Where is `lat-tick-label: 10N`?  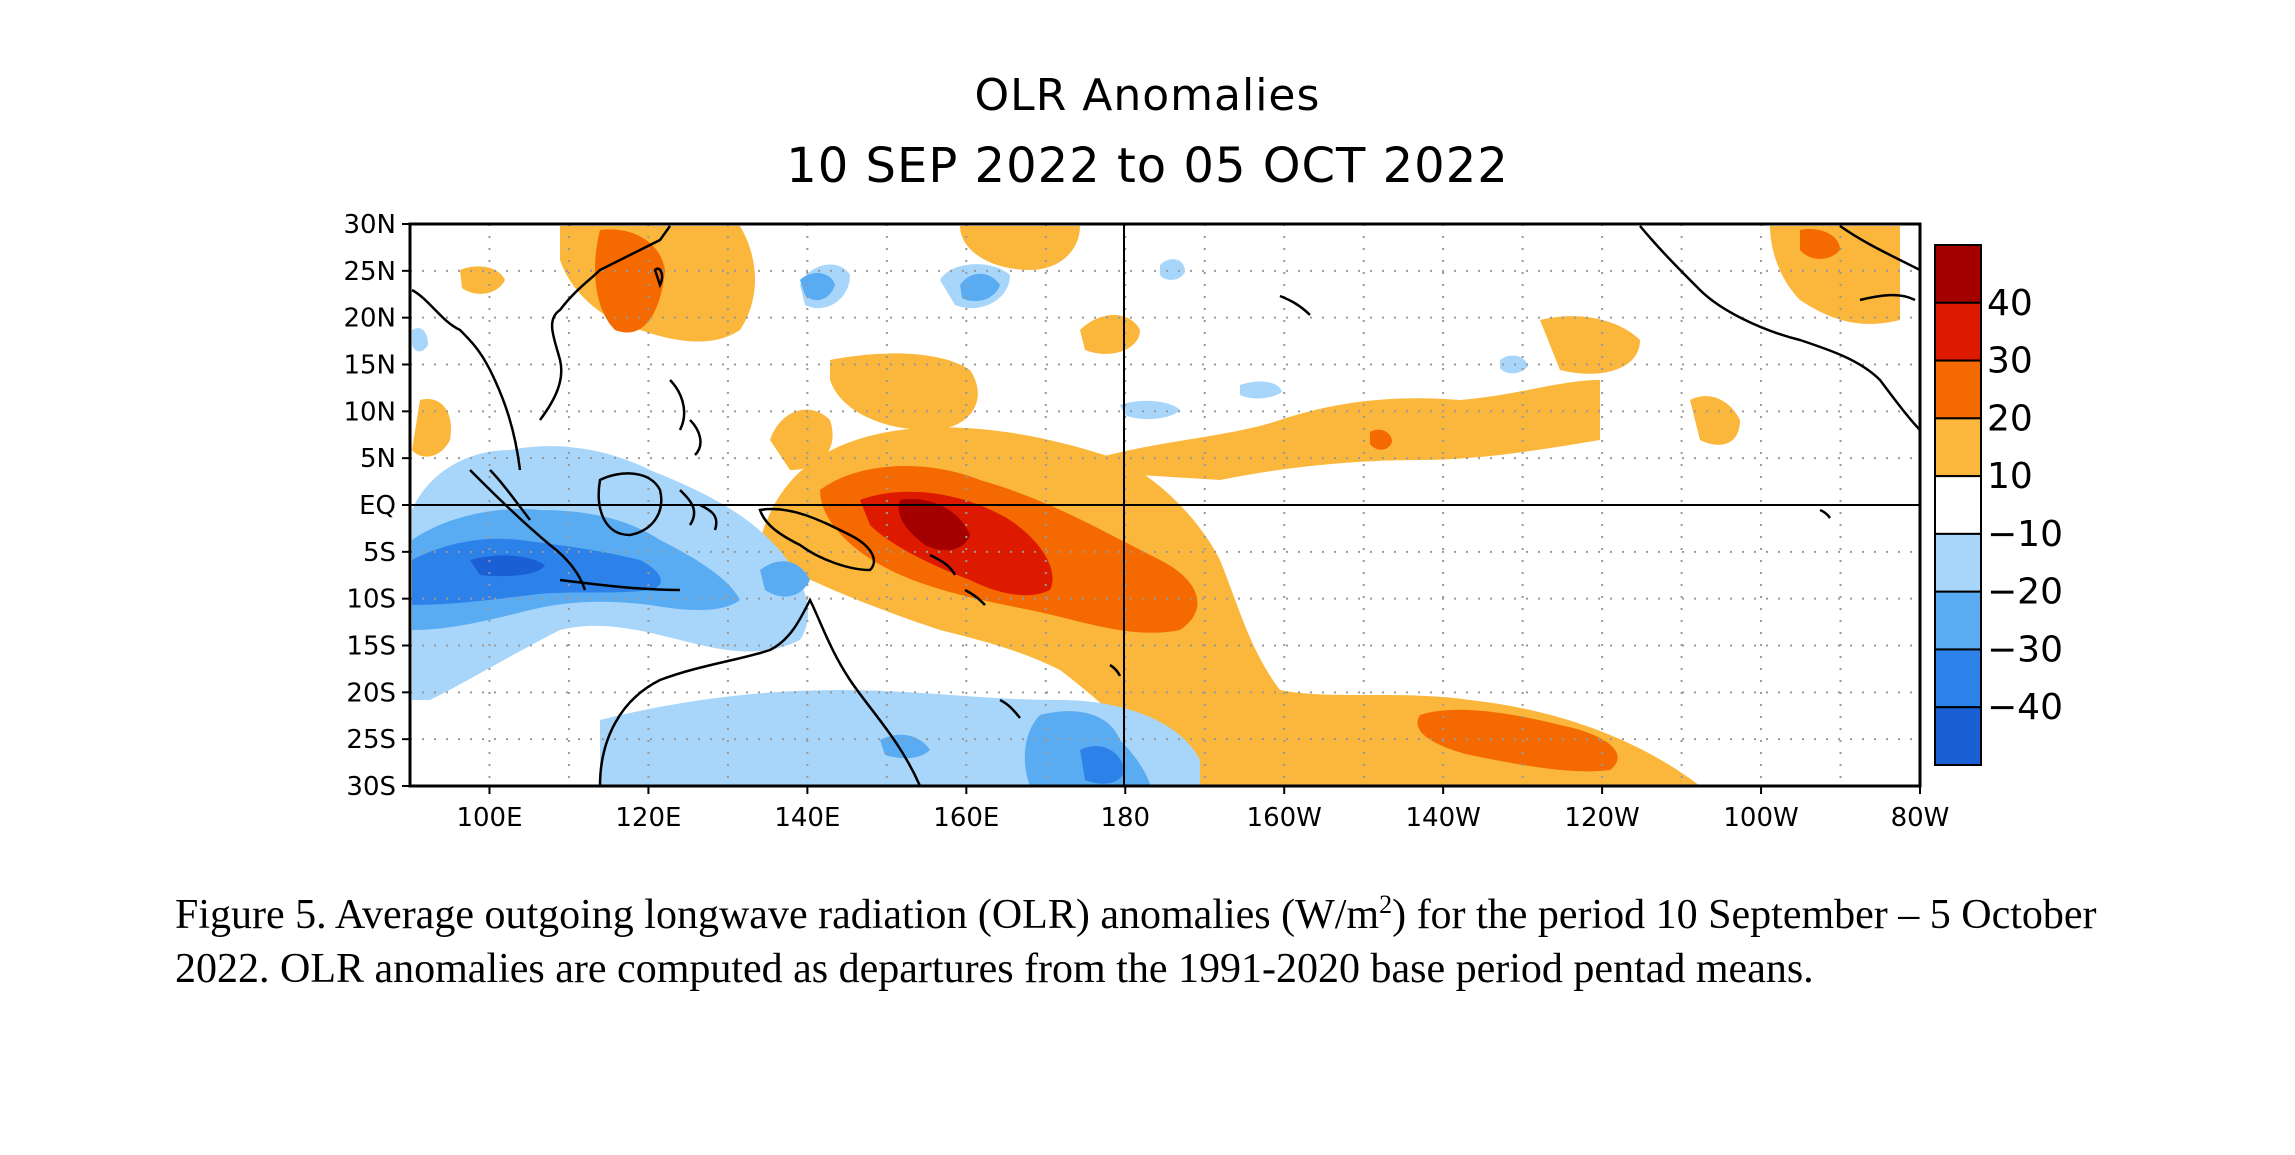 lat-tick-label: 10N is located at coordinates (369, 412).